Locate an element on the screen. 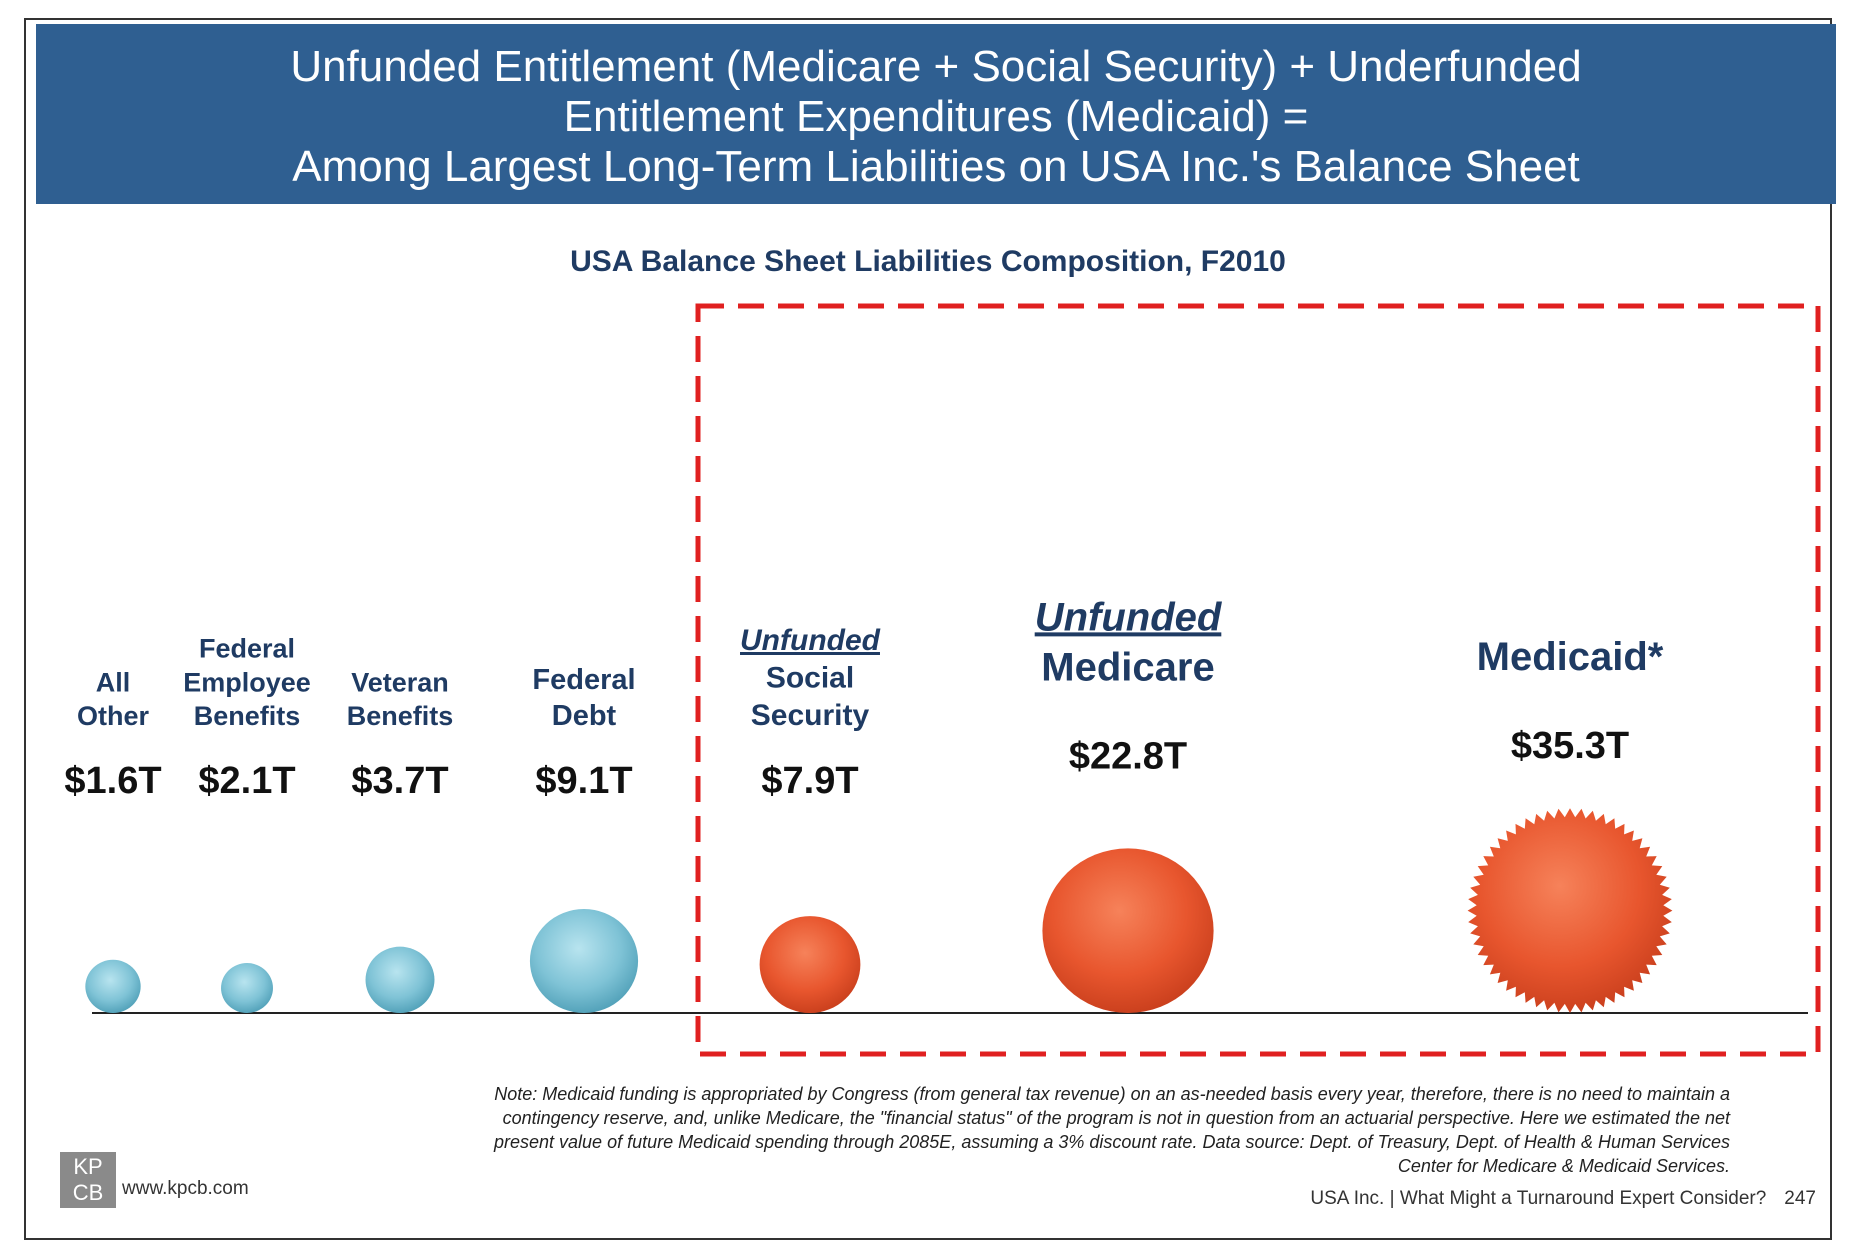 This screenshot has width=1856, height=1251. website-url: www.kpcb.com is located at coordinates (185, 1188).